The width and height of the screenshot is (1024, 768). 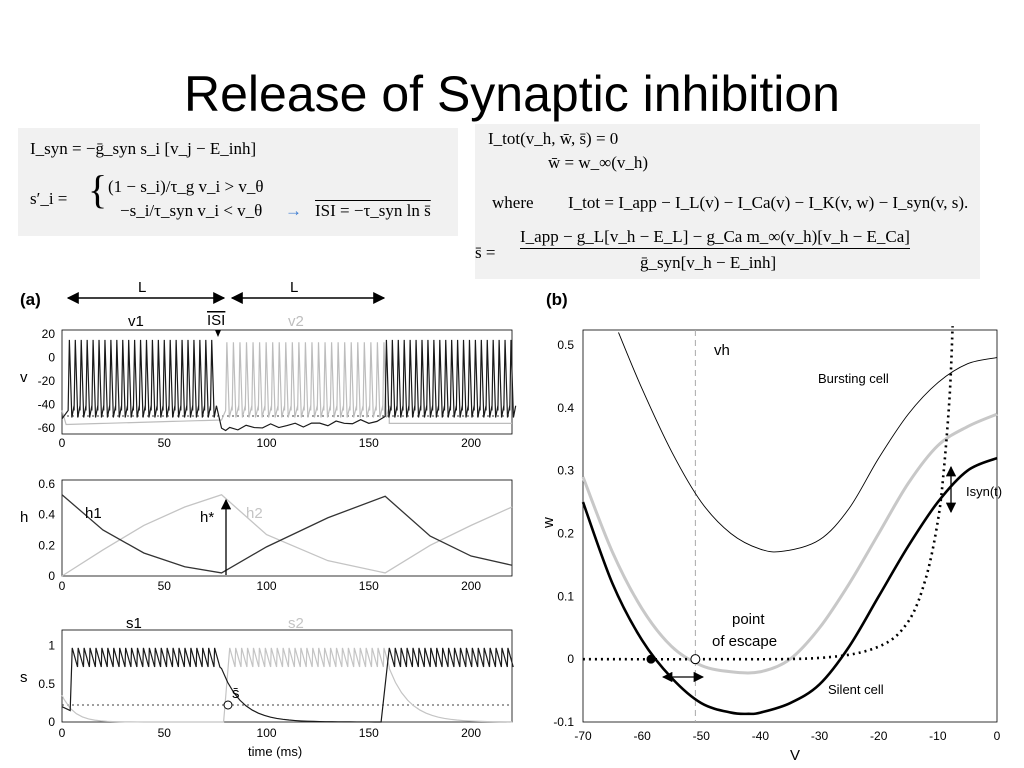 I want to click on w-tick-label: 0, so click(x=570, y=659).